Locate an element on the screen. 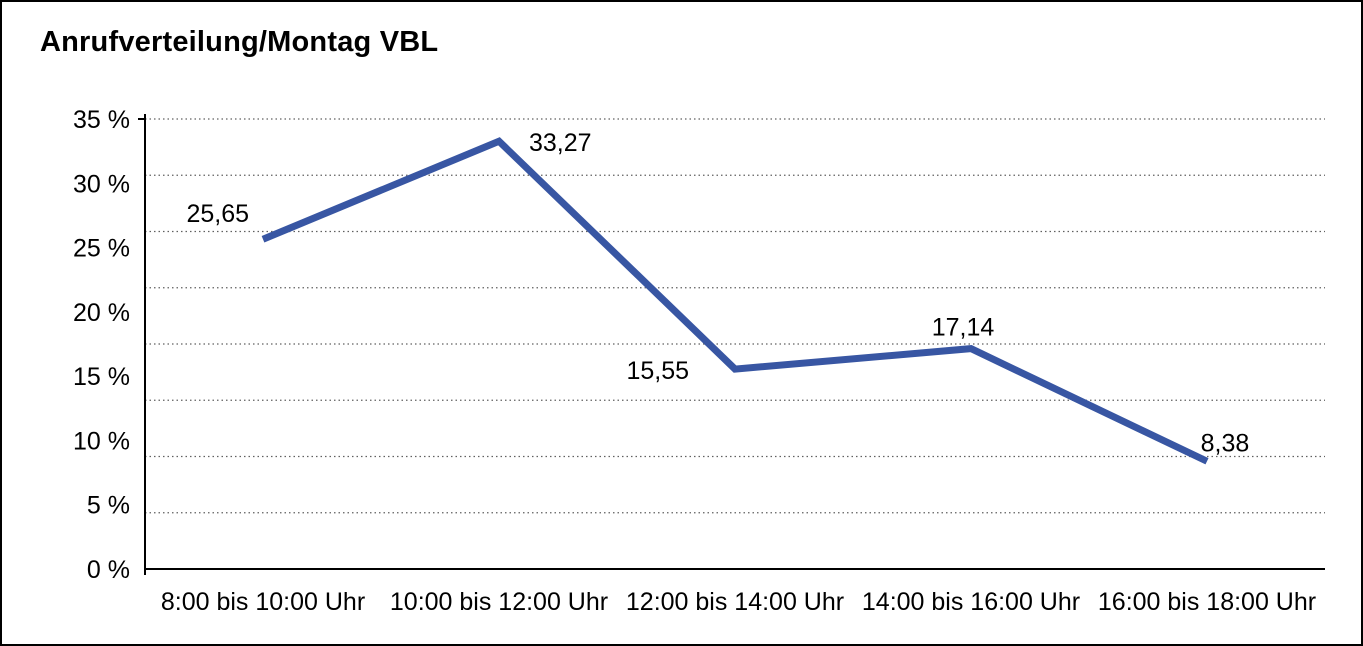 The width and height of the screenshot is (1363, 646). x-tick-label: 16:00 bis 18:00 Uhr is located at coordinates (1207, 602).